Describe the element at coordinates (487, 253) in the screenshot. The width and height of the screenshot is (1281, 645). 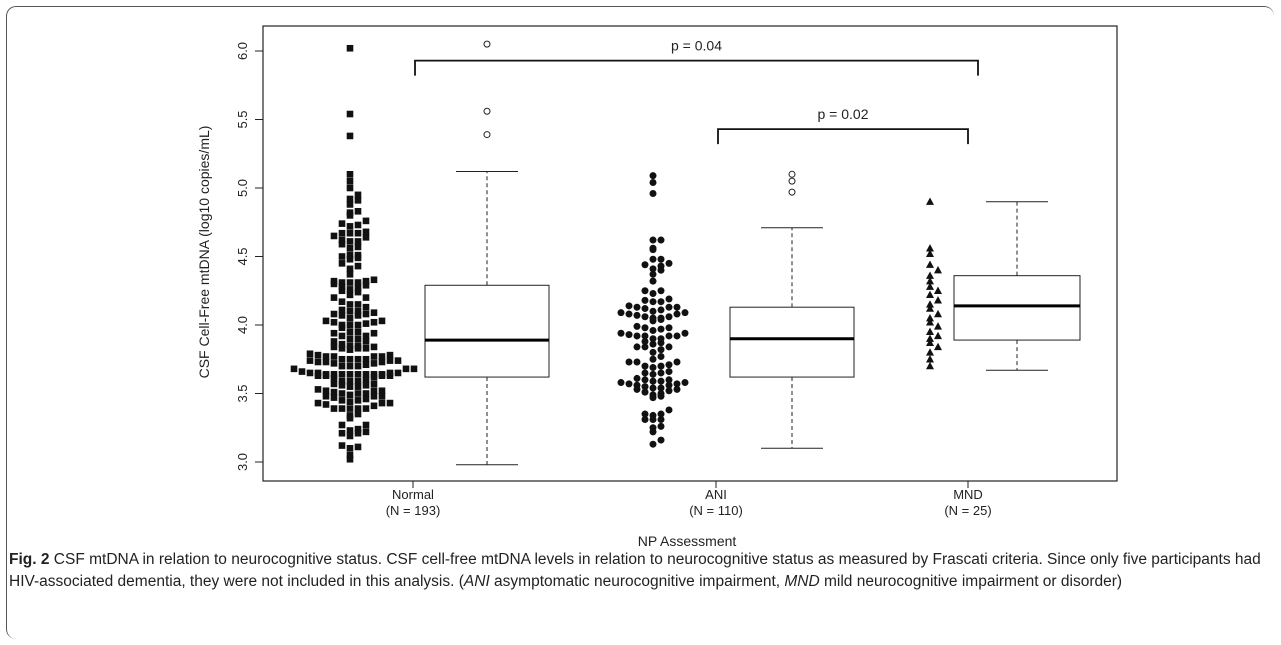
I see `normal-boxplot` at that location.